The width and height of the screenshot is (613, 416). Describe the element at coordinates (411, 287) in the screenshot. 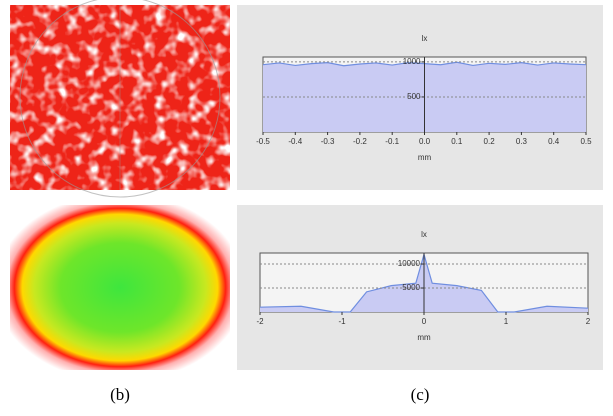

I see `y-tick-label: 5000` at that location.